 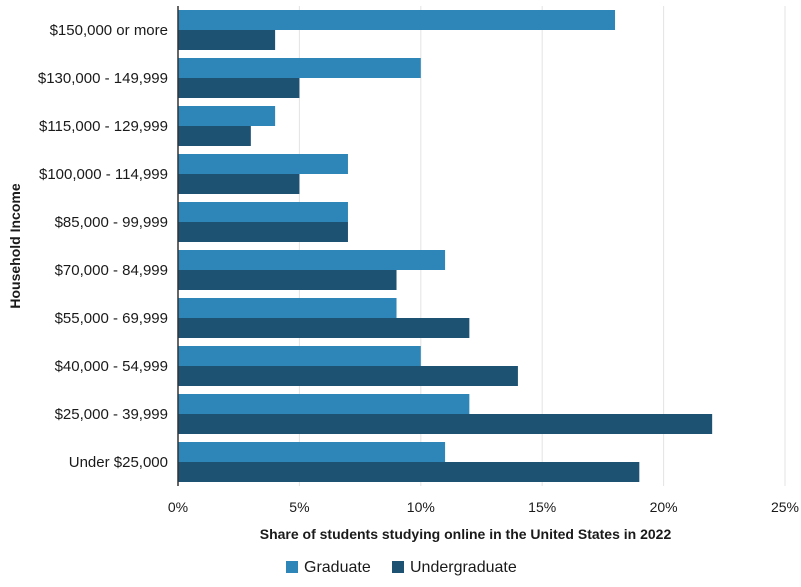 I want to click on category-label: $40,000 - 54,999, so click(x=111, y=366).